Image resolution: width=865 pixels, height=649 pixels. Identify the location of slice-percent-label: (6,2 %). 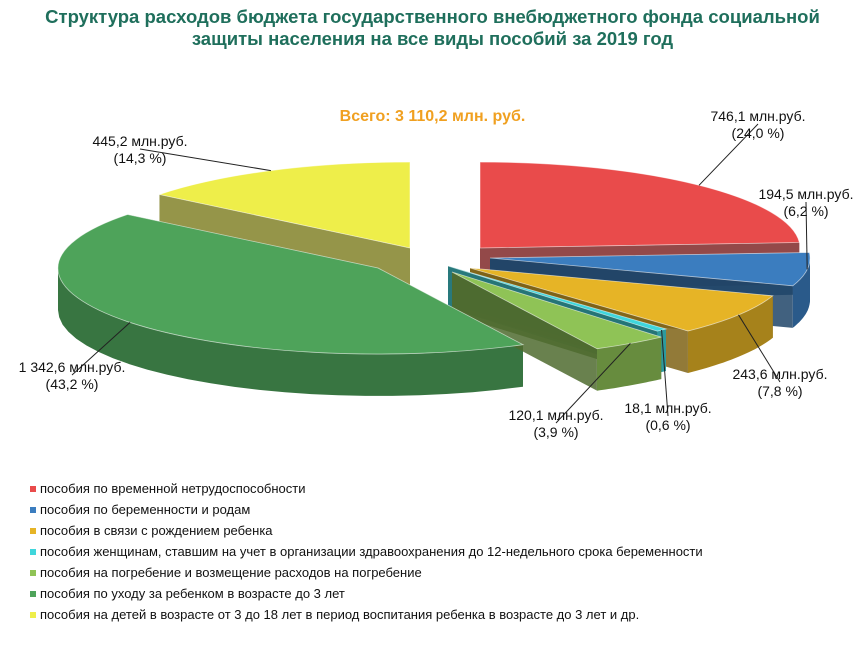
(806, 211).